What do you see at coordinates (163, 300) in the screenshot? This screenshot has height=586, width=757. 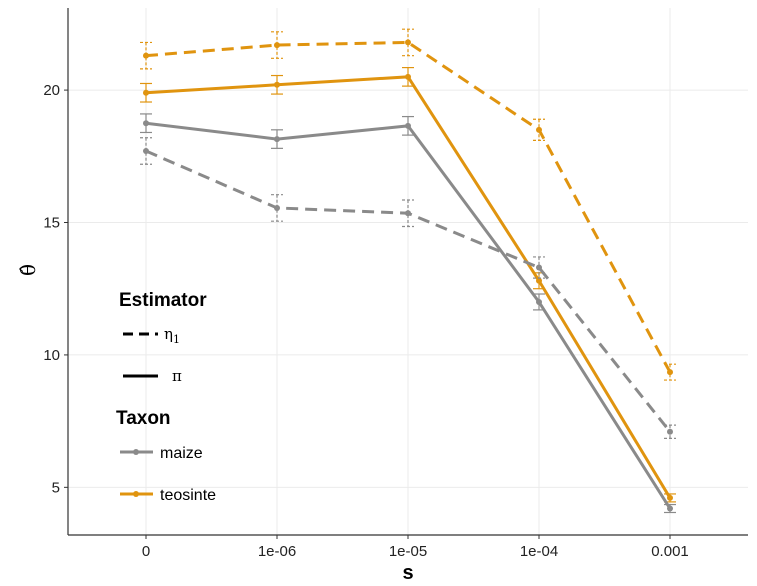 I see `legend-estimator-title: Estimator` at bounding box center [163, 300].